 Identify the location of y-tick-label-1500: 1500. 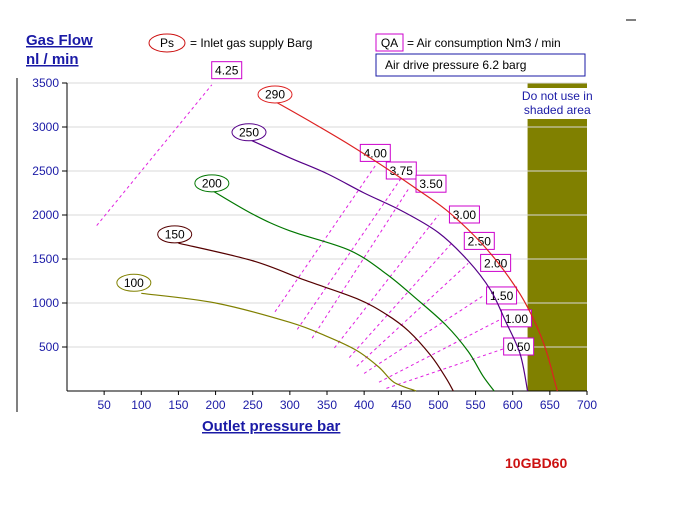
(45, 259).